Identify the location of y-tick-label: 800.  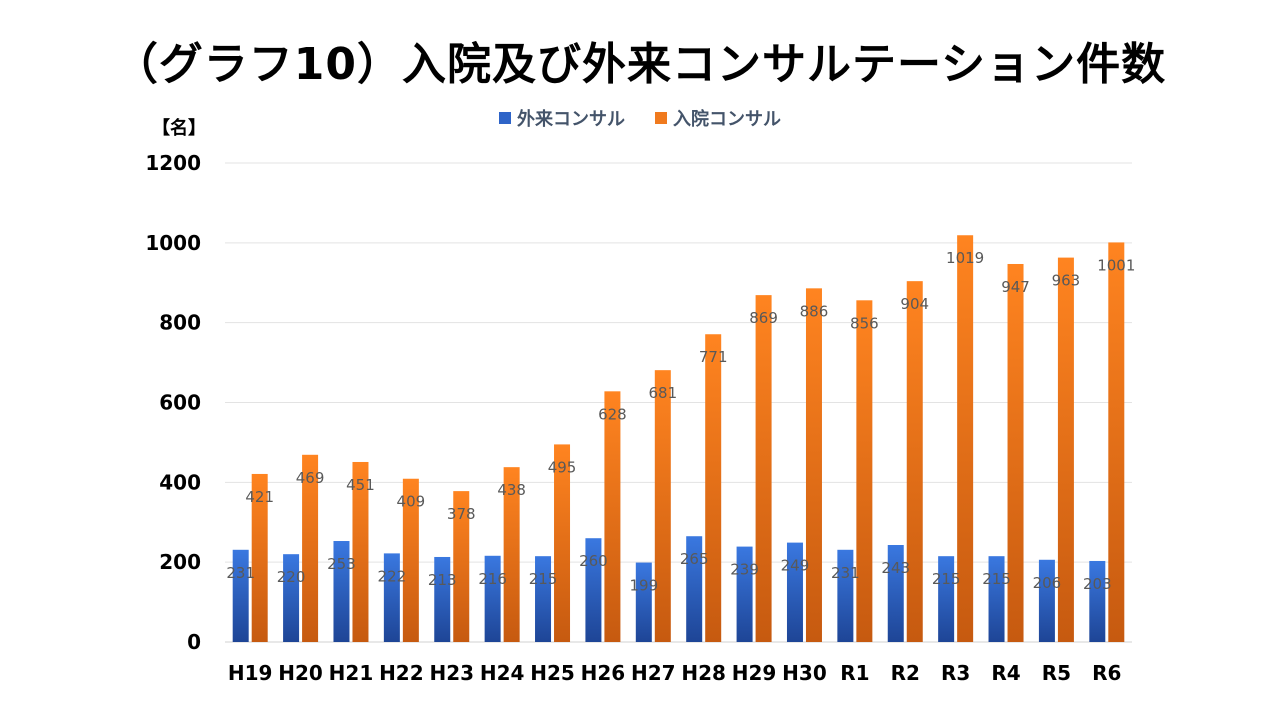
(180, 323).